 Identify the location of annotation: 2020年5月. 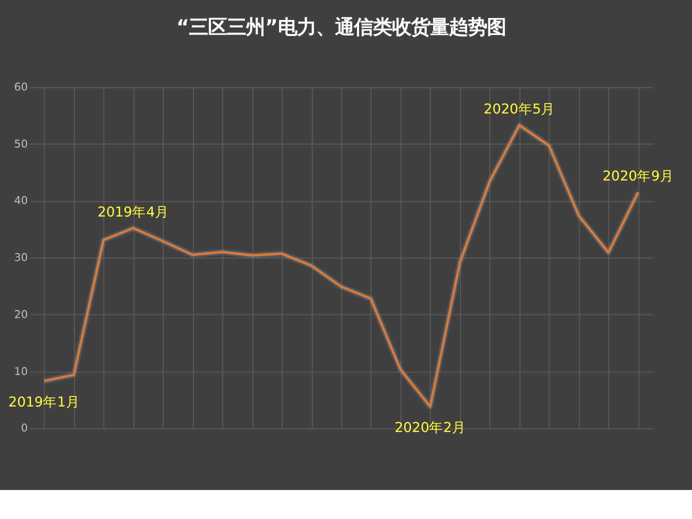
(520, 110).